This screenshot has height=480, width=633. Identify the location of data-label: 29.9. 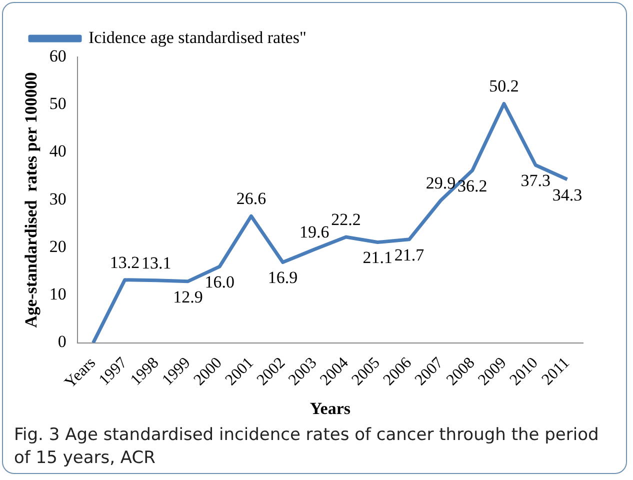
(441, 182).